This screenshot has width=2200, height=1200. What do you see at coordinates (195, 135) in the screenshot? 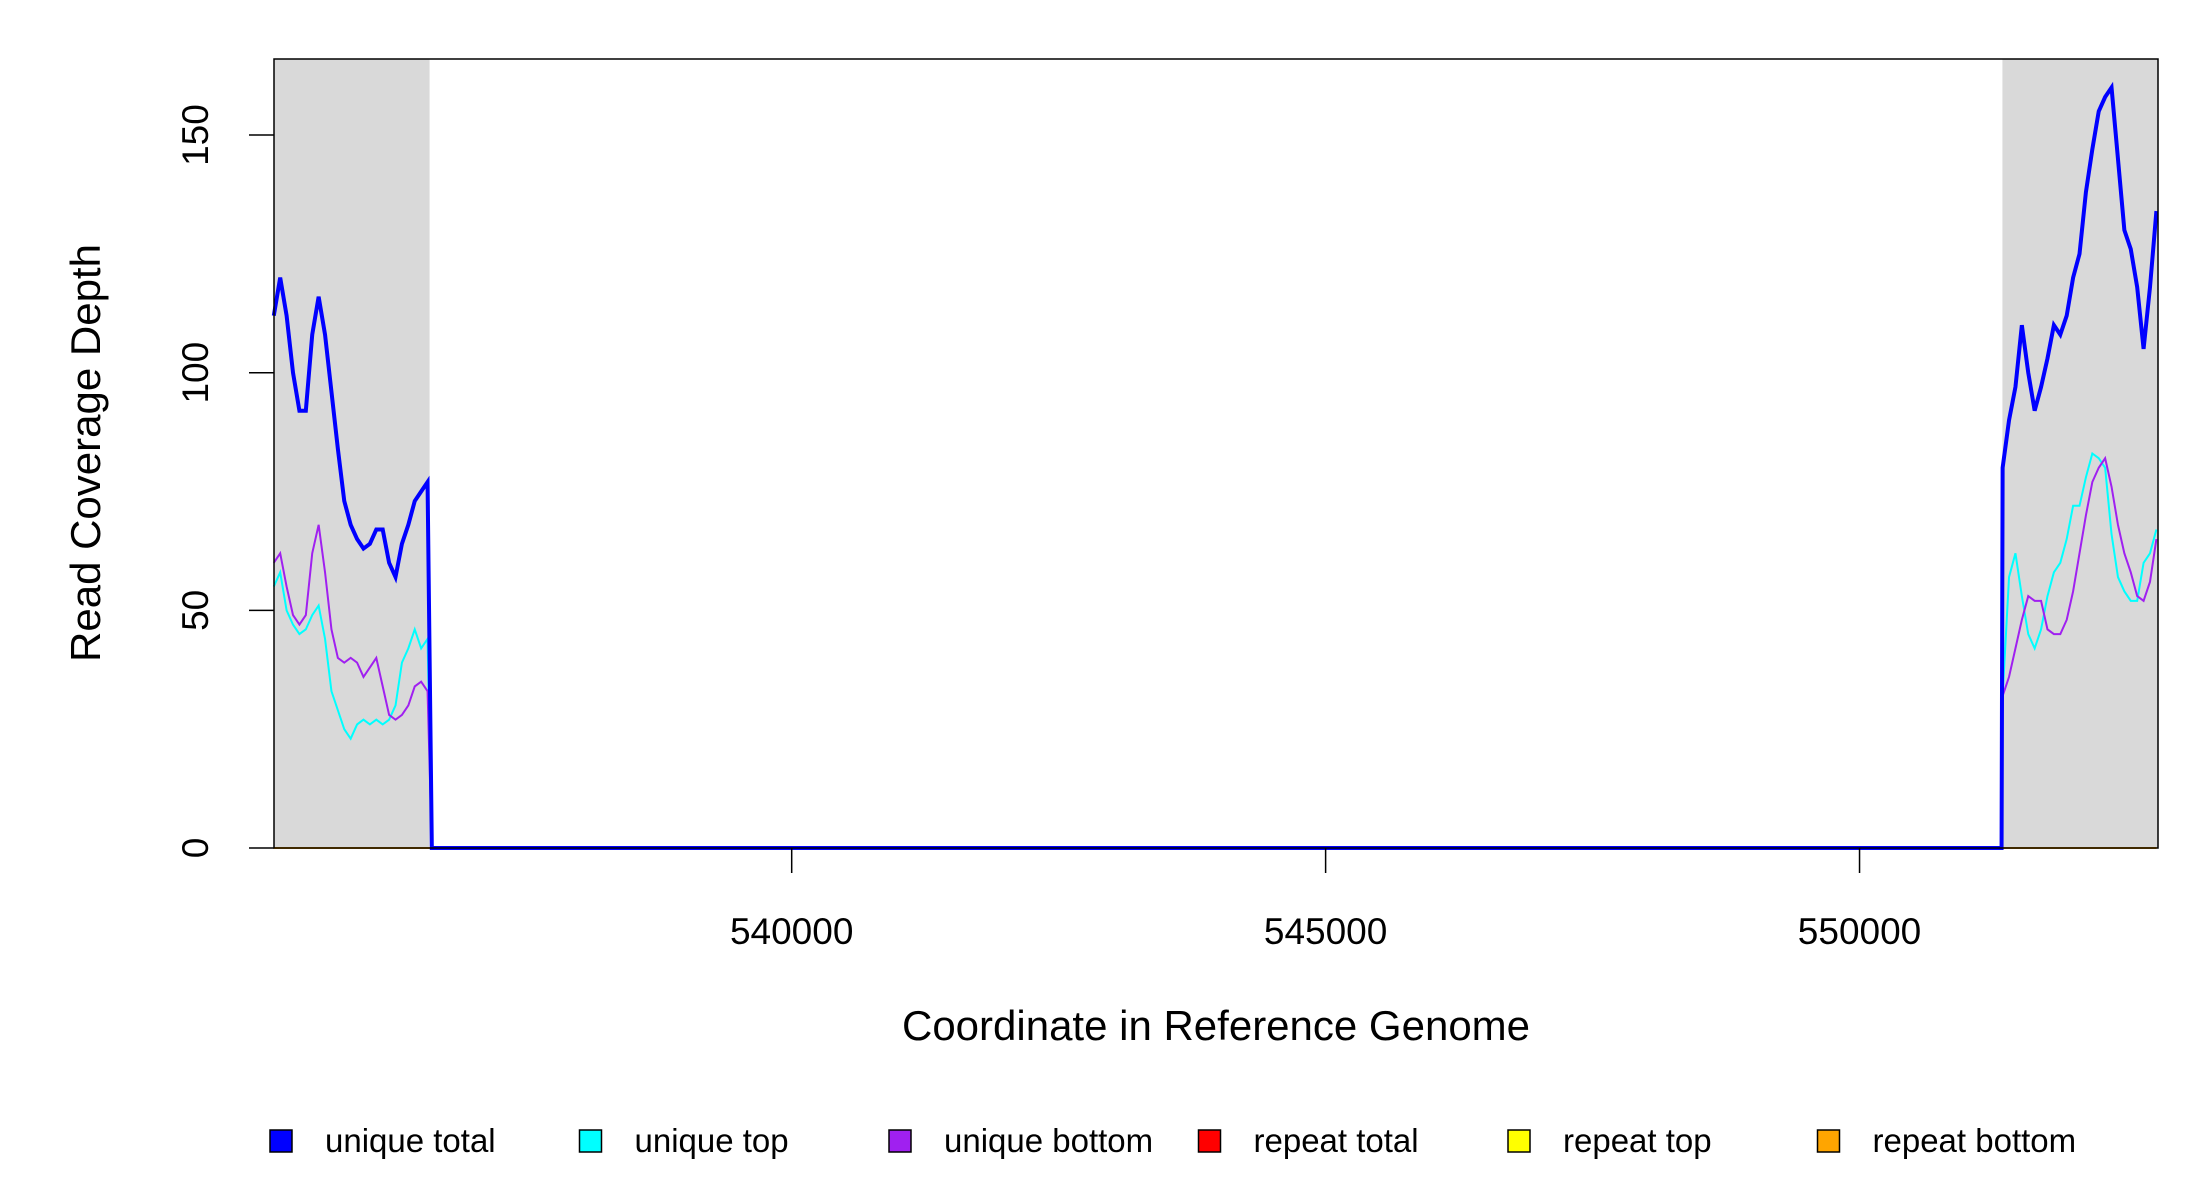
I see `y-tick-label: 150` at bounding box center [195, 135].